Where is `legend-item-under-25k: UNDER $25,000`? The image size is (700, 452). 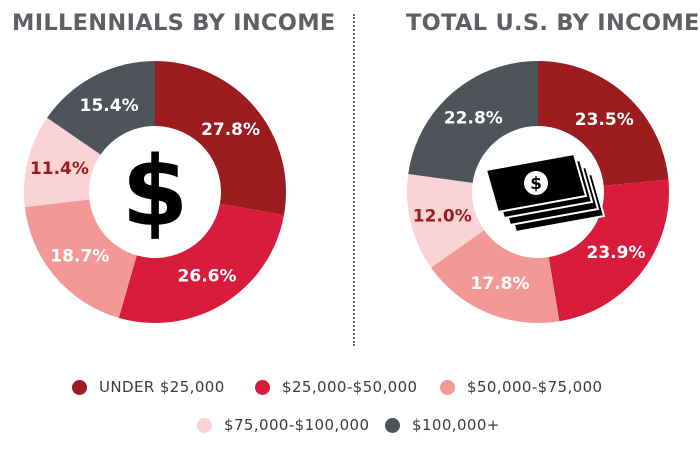
legend-item-under-25k: UNDER $25,000 is located at coordinates (148, 387).